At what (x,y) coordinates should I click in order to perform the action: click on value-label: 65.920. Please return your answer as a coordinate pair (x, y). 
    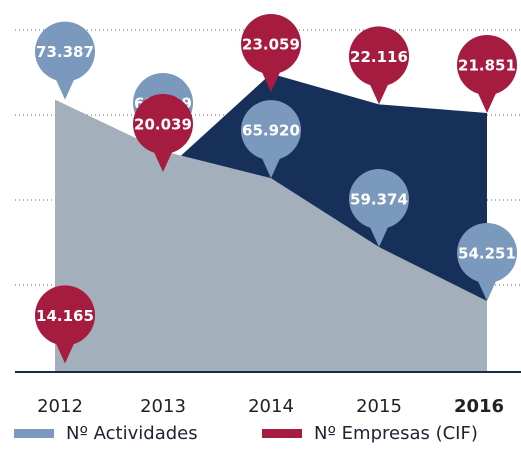
    Looking at the image, I should click on (271, 131).